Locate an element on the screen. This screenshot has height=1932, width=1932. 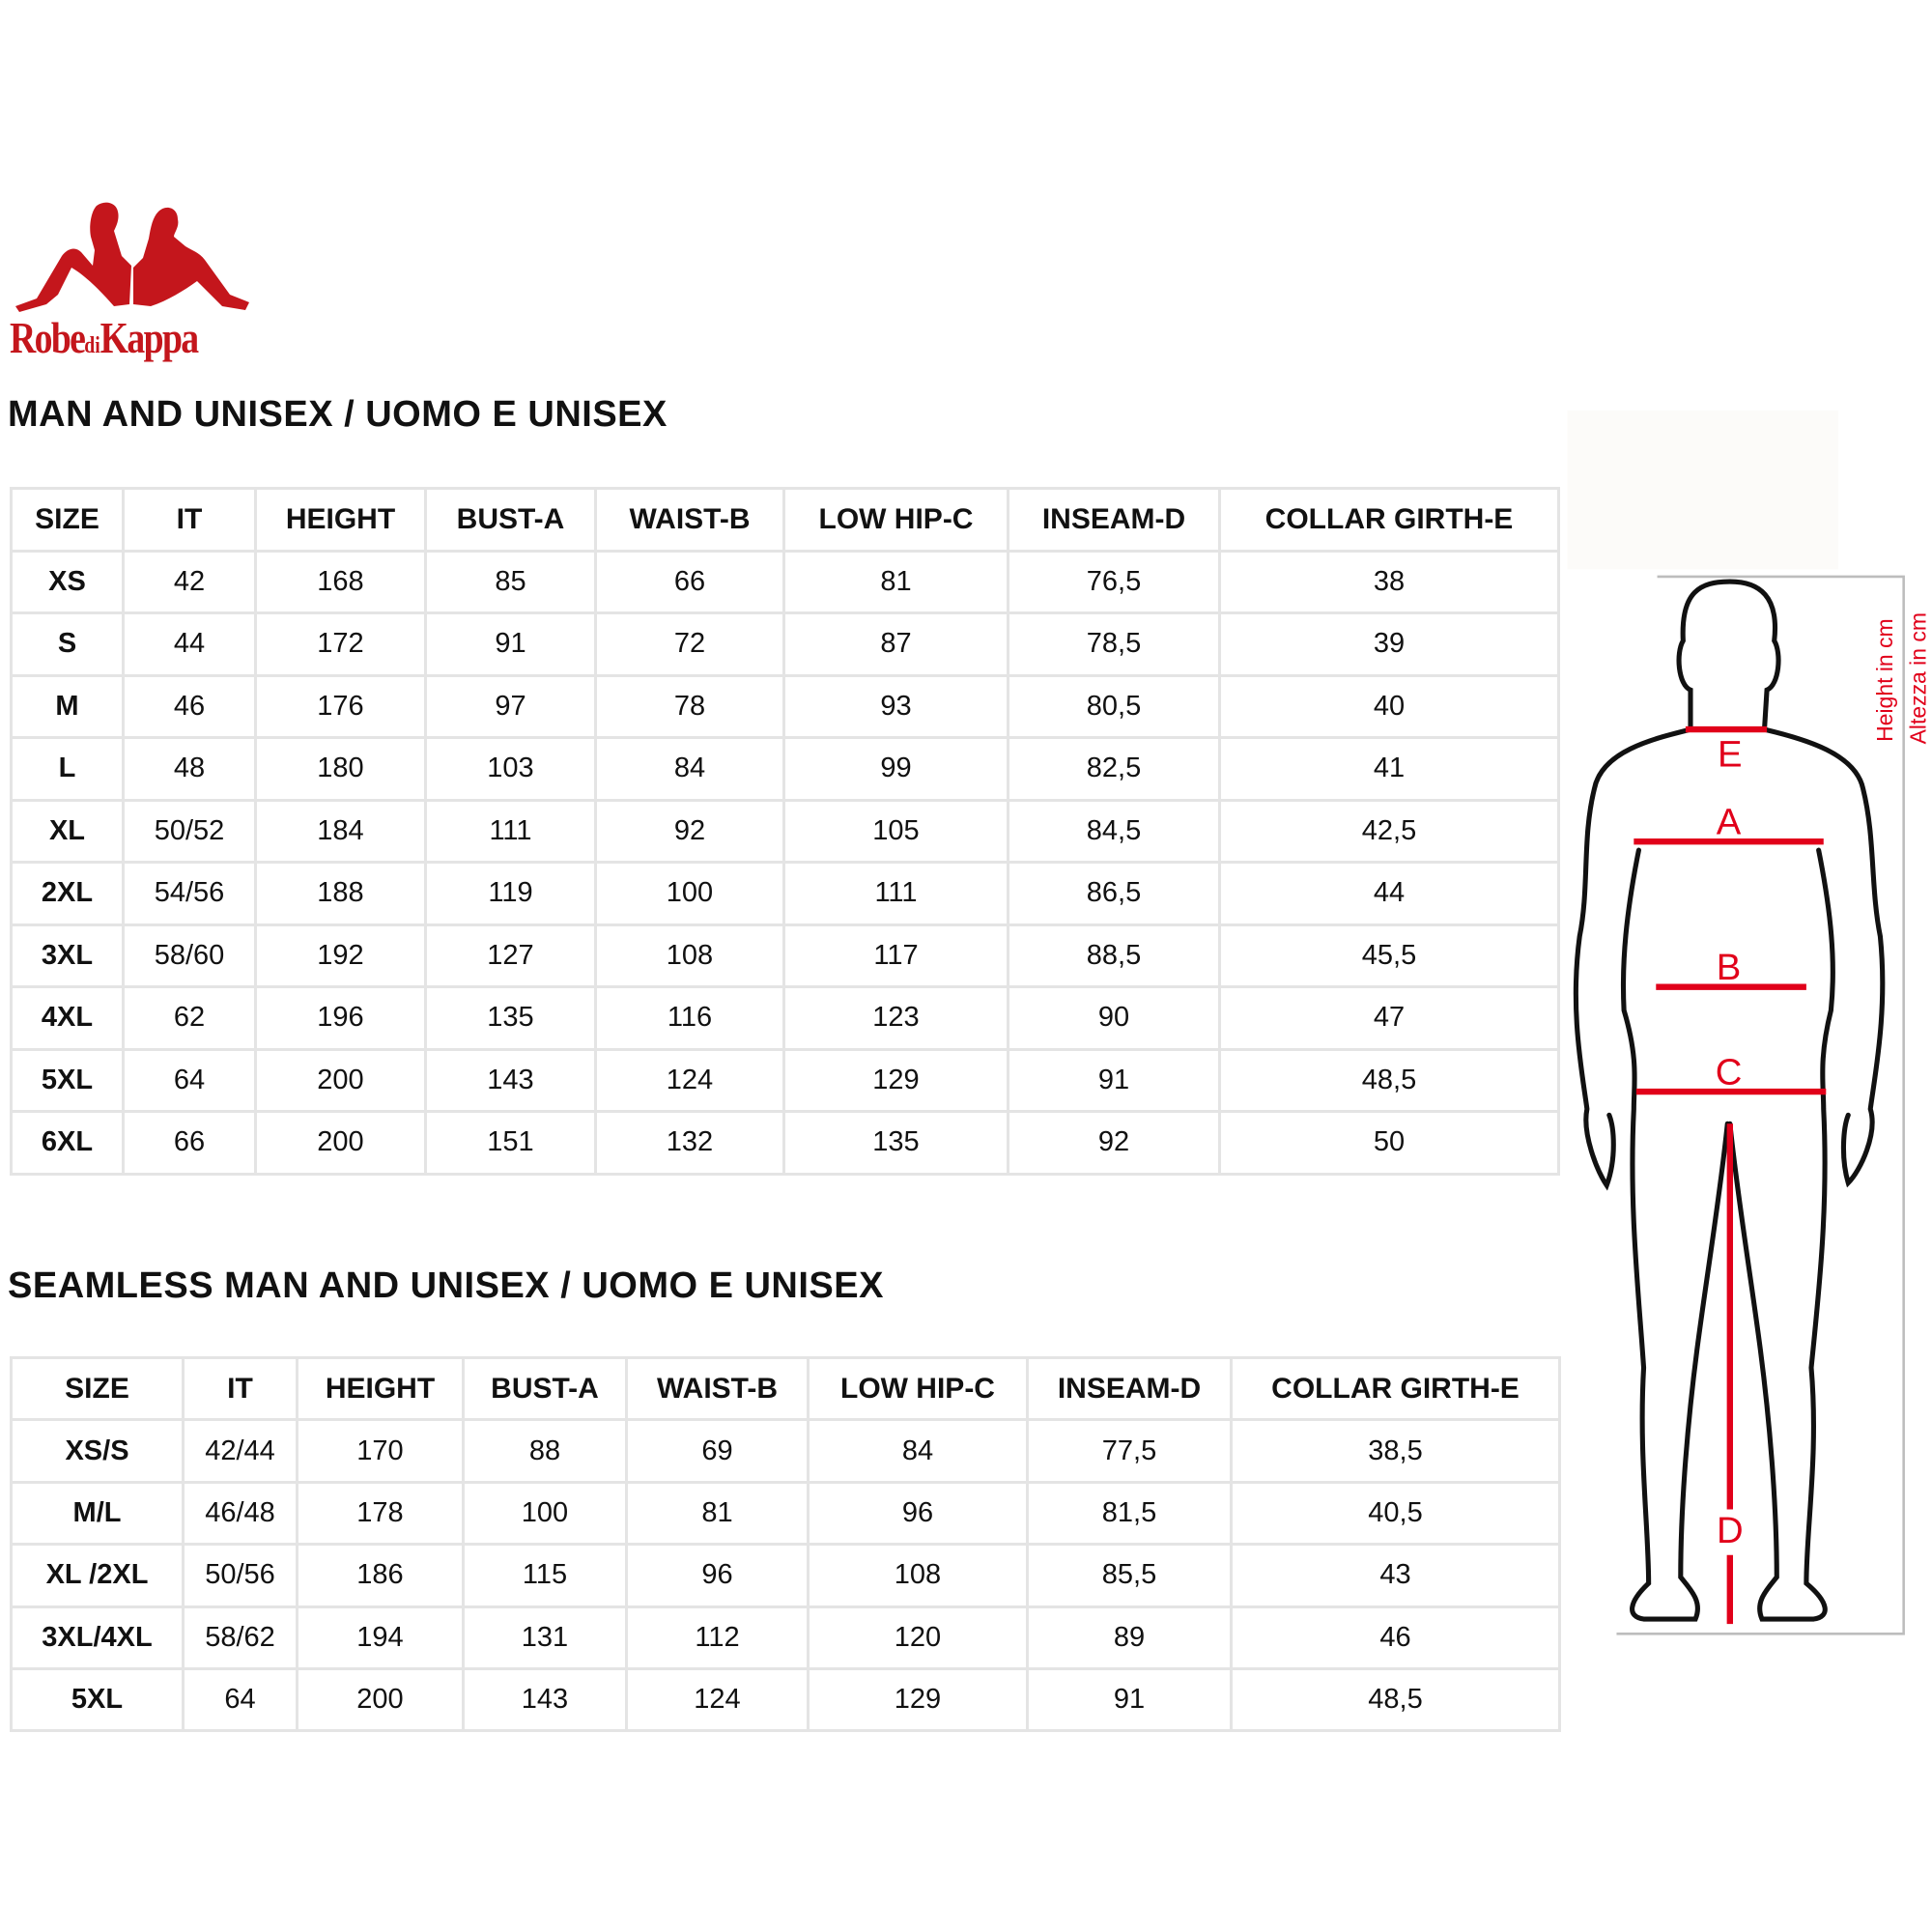
table-row: M/L 46/48 178 100 81 96 81,5 40,5 is located at coordinates (785, 1513).